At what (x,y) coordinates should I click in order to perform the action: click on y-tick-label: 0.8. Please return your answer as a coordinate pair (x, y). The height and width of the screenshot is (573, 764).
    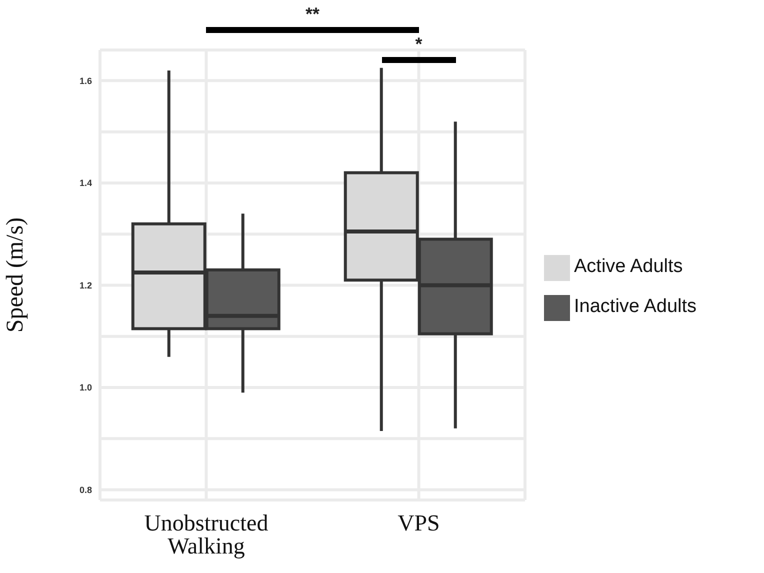
    Looking at the image, I should click on (85, 489).